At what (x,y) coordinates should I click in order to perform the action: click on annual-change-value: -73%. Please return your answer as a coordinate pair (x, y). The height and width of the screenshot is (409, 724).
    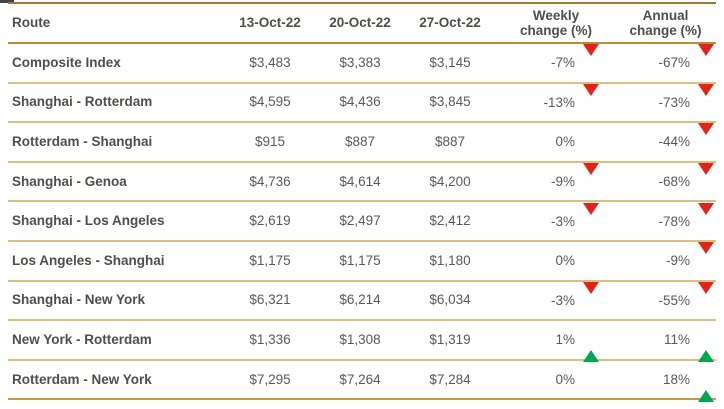
    Looking at the image, I should click on (674, 102).